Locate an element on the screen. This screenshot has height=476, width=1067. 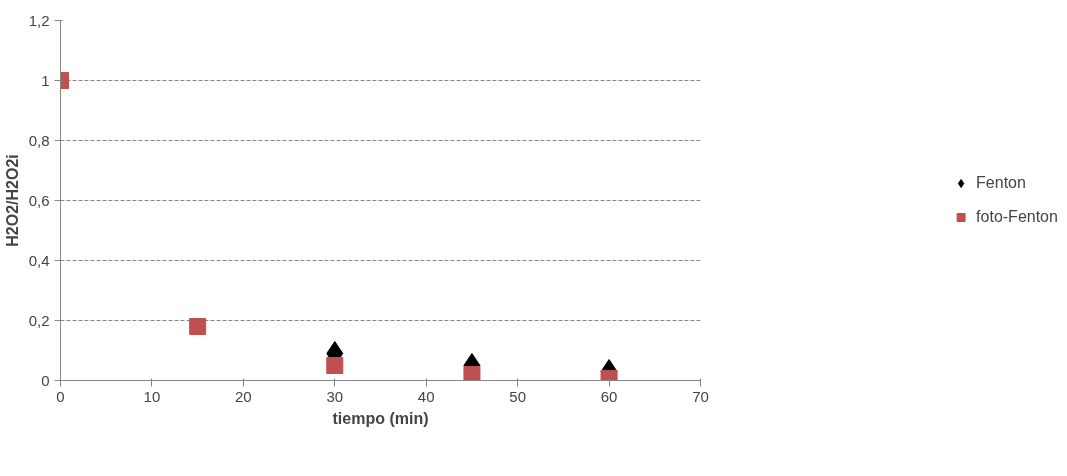
x-tick-label: 40 is located at coordinates (426, 396).